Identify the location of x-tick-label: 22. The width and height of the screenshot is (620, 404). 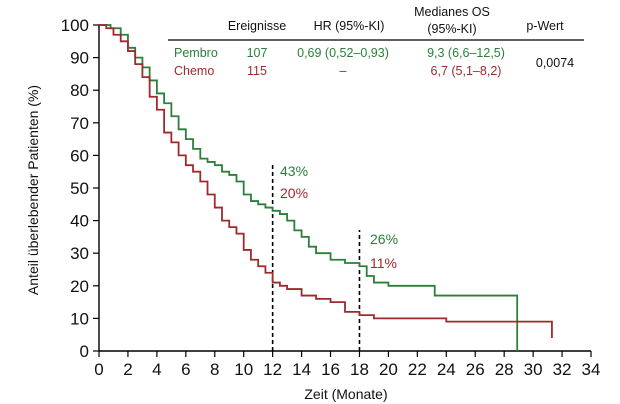
(417, 369).